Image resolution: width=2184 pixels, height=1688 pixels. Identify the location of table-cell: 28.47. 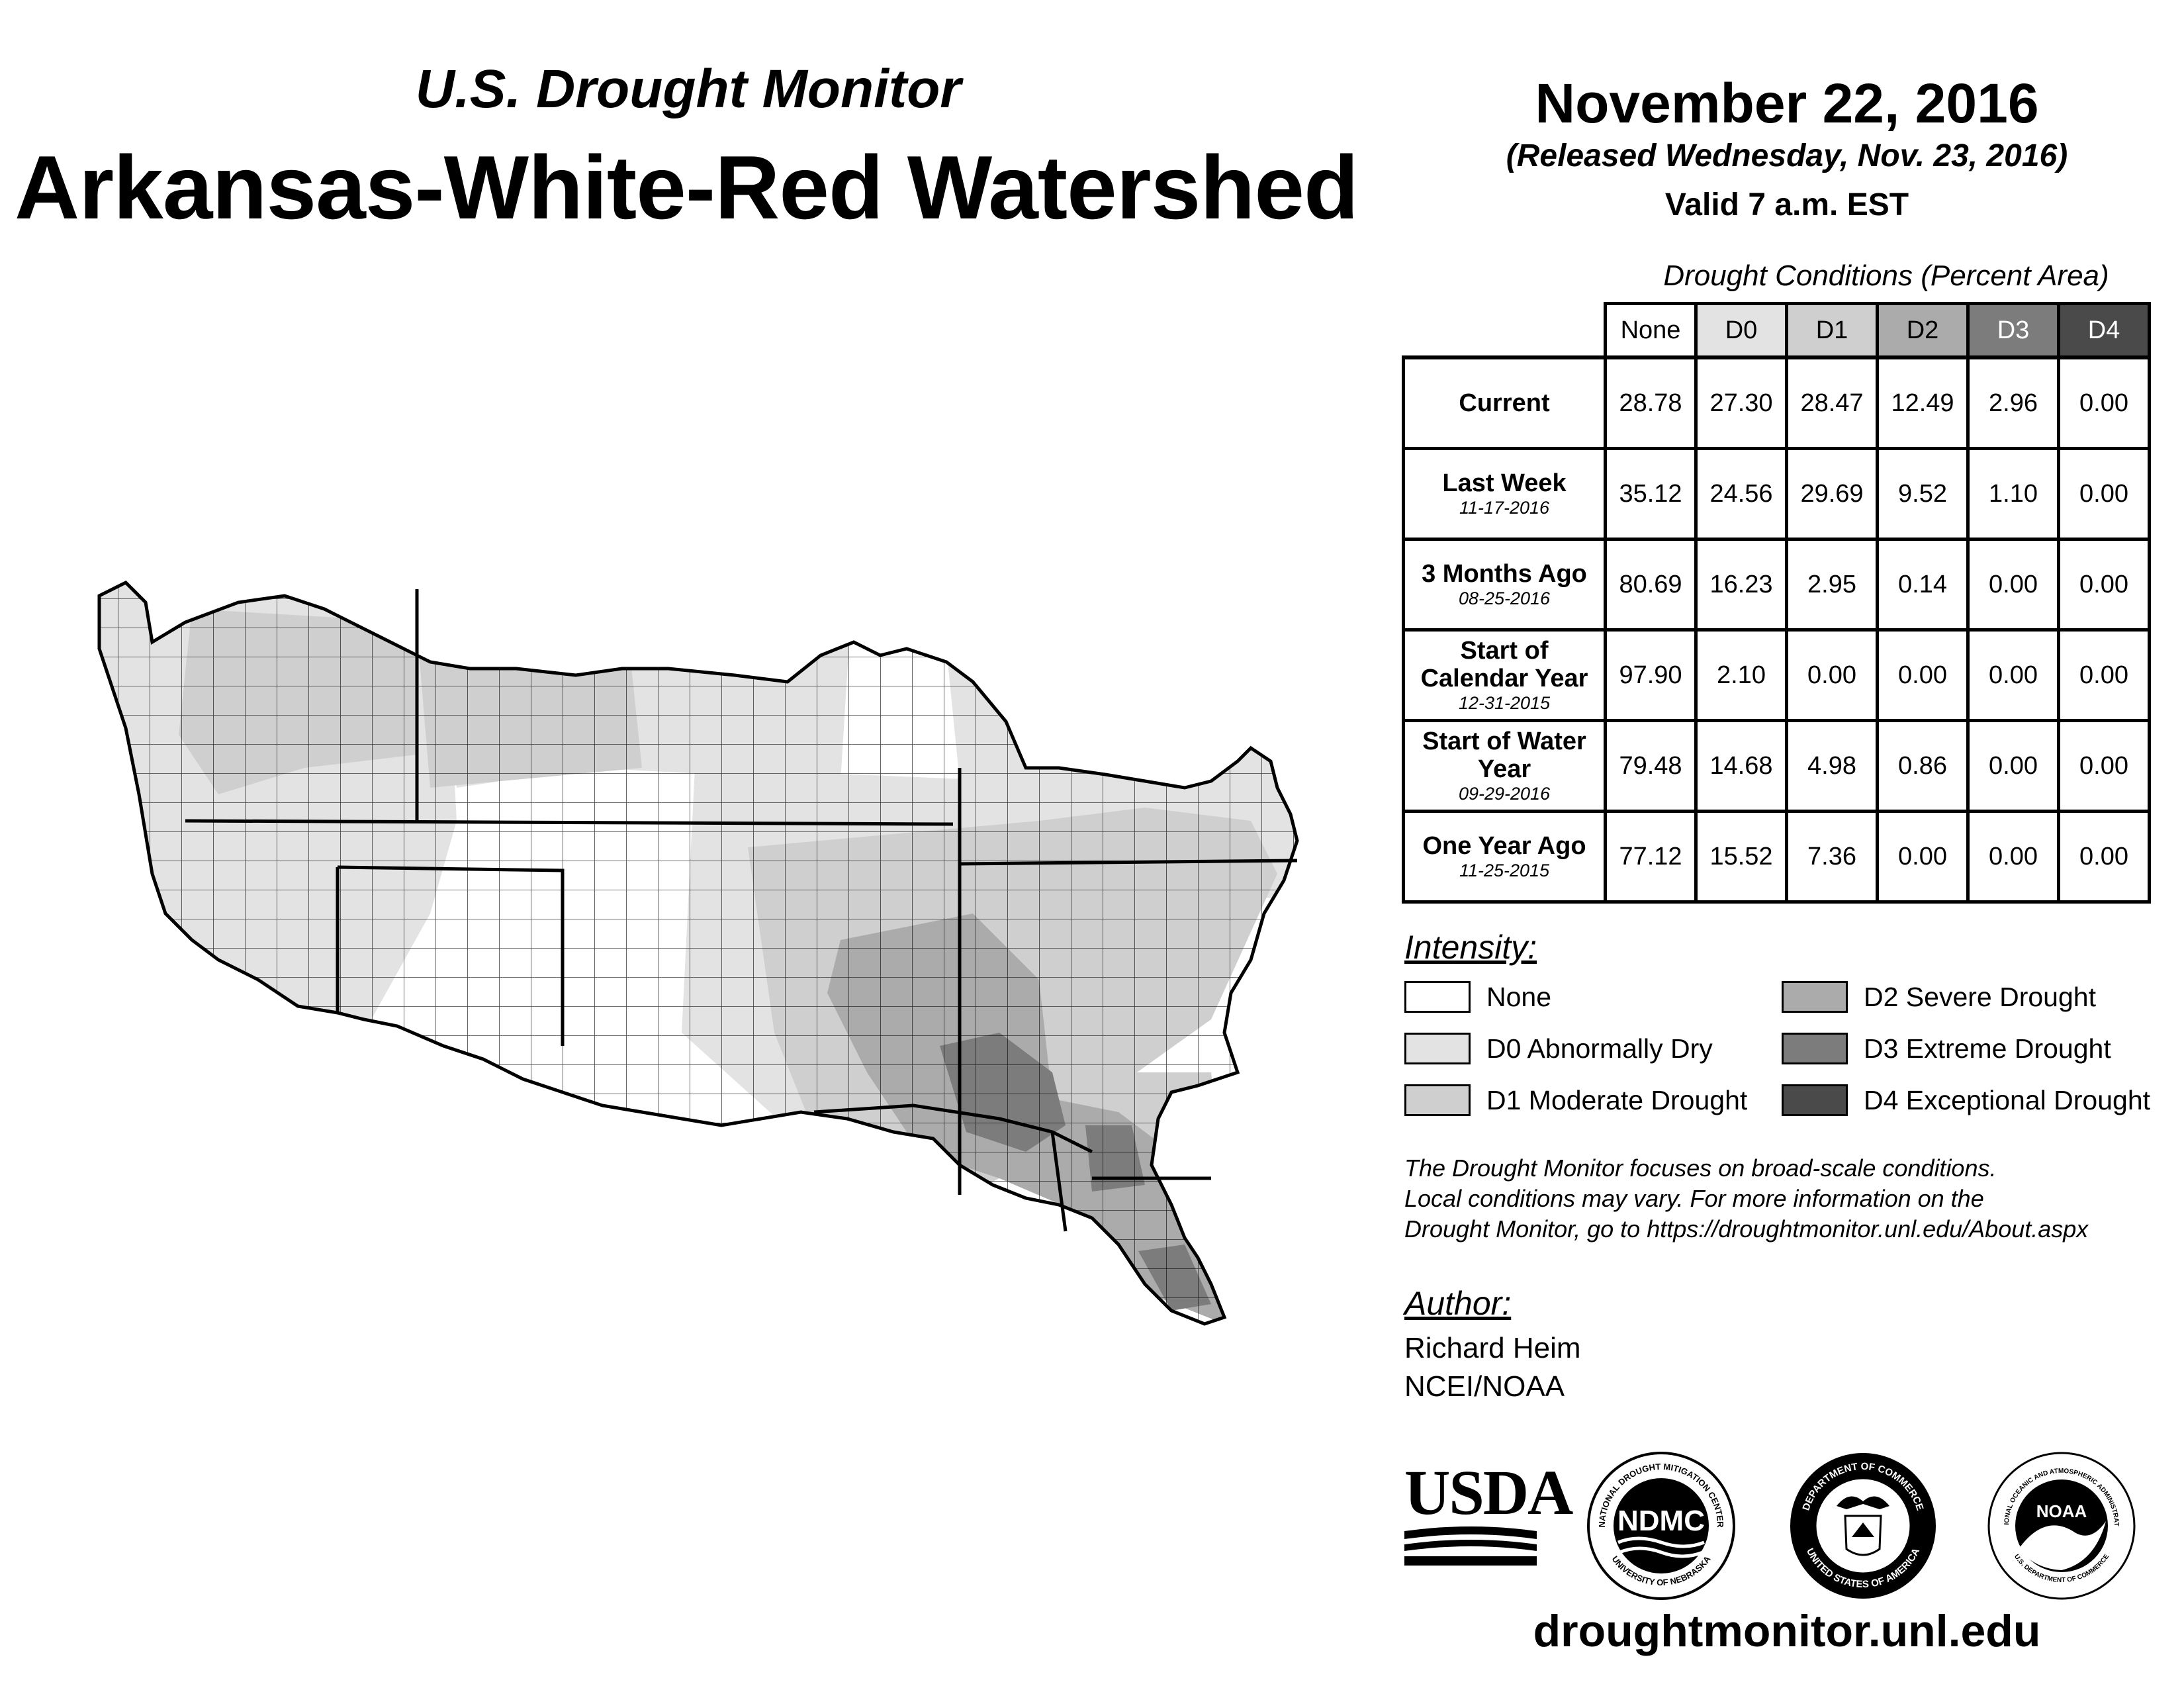
(1832, 402).